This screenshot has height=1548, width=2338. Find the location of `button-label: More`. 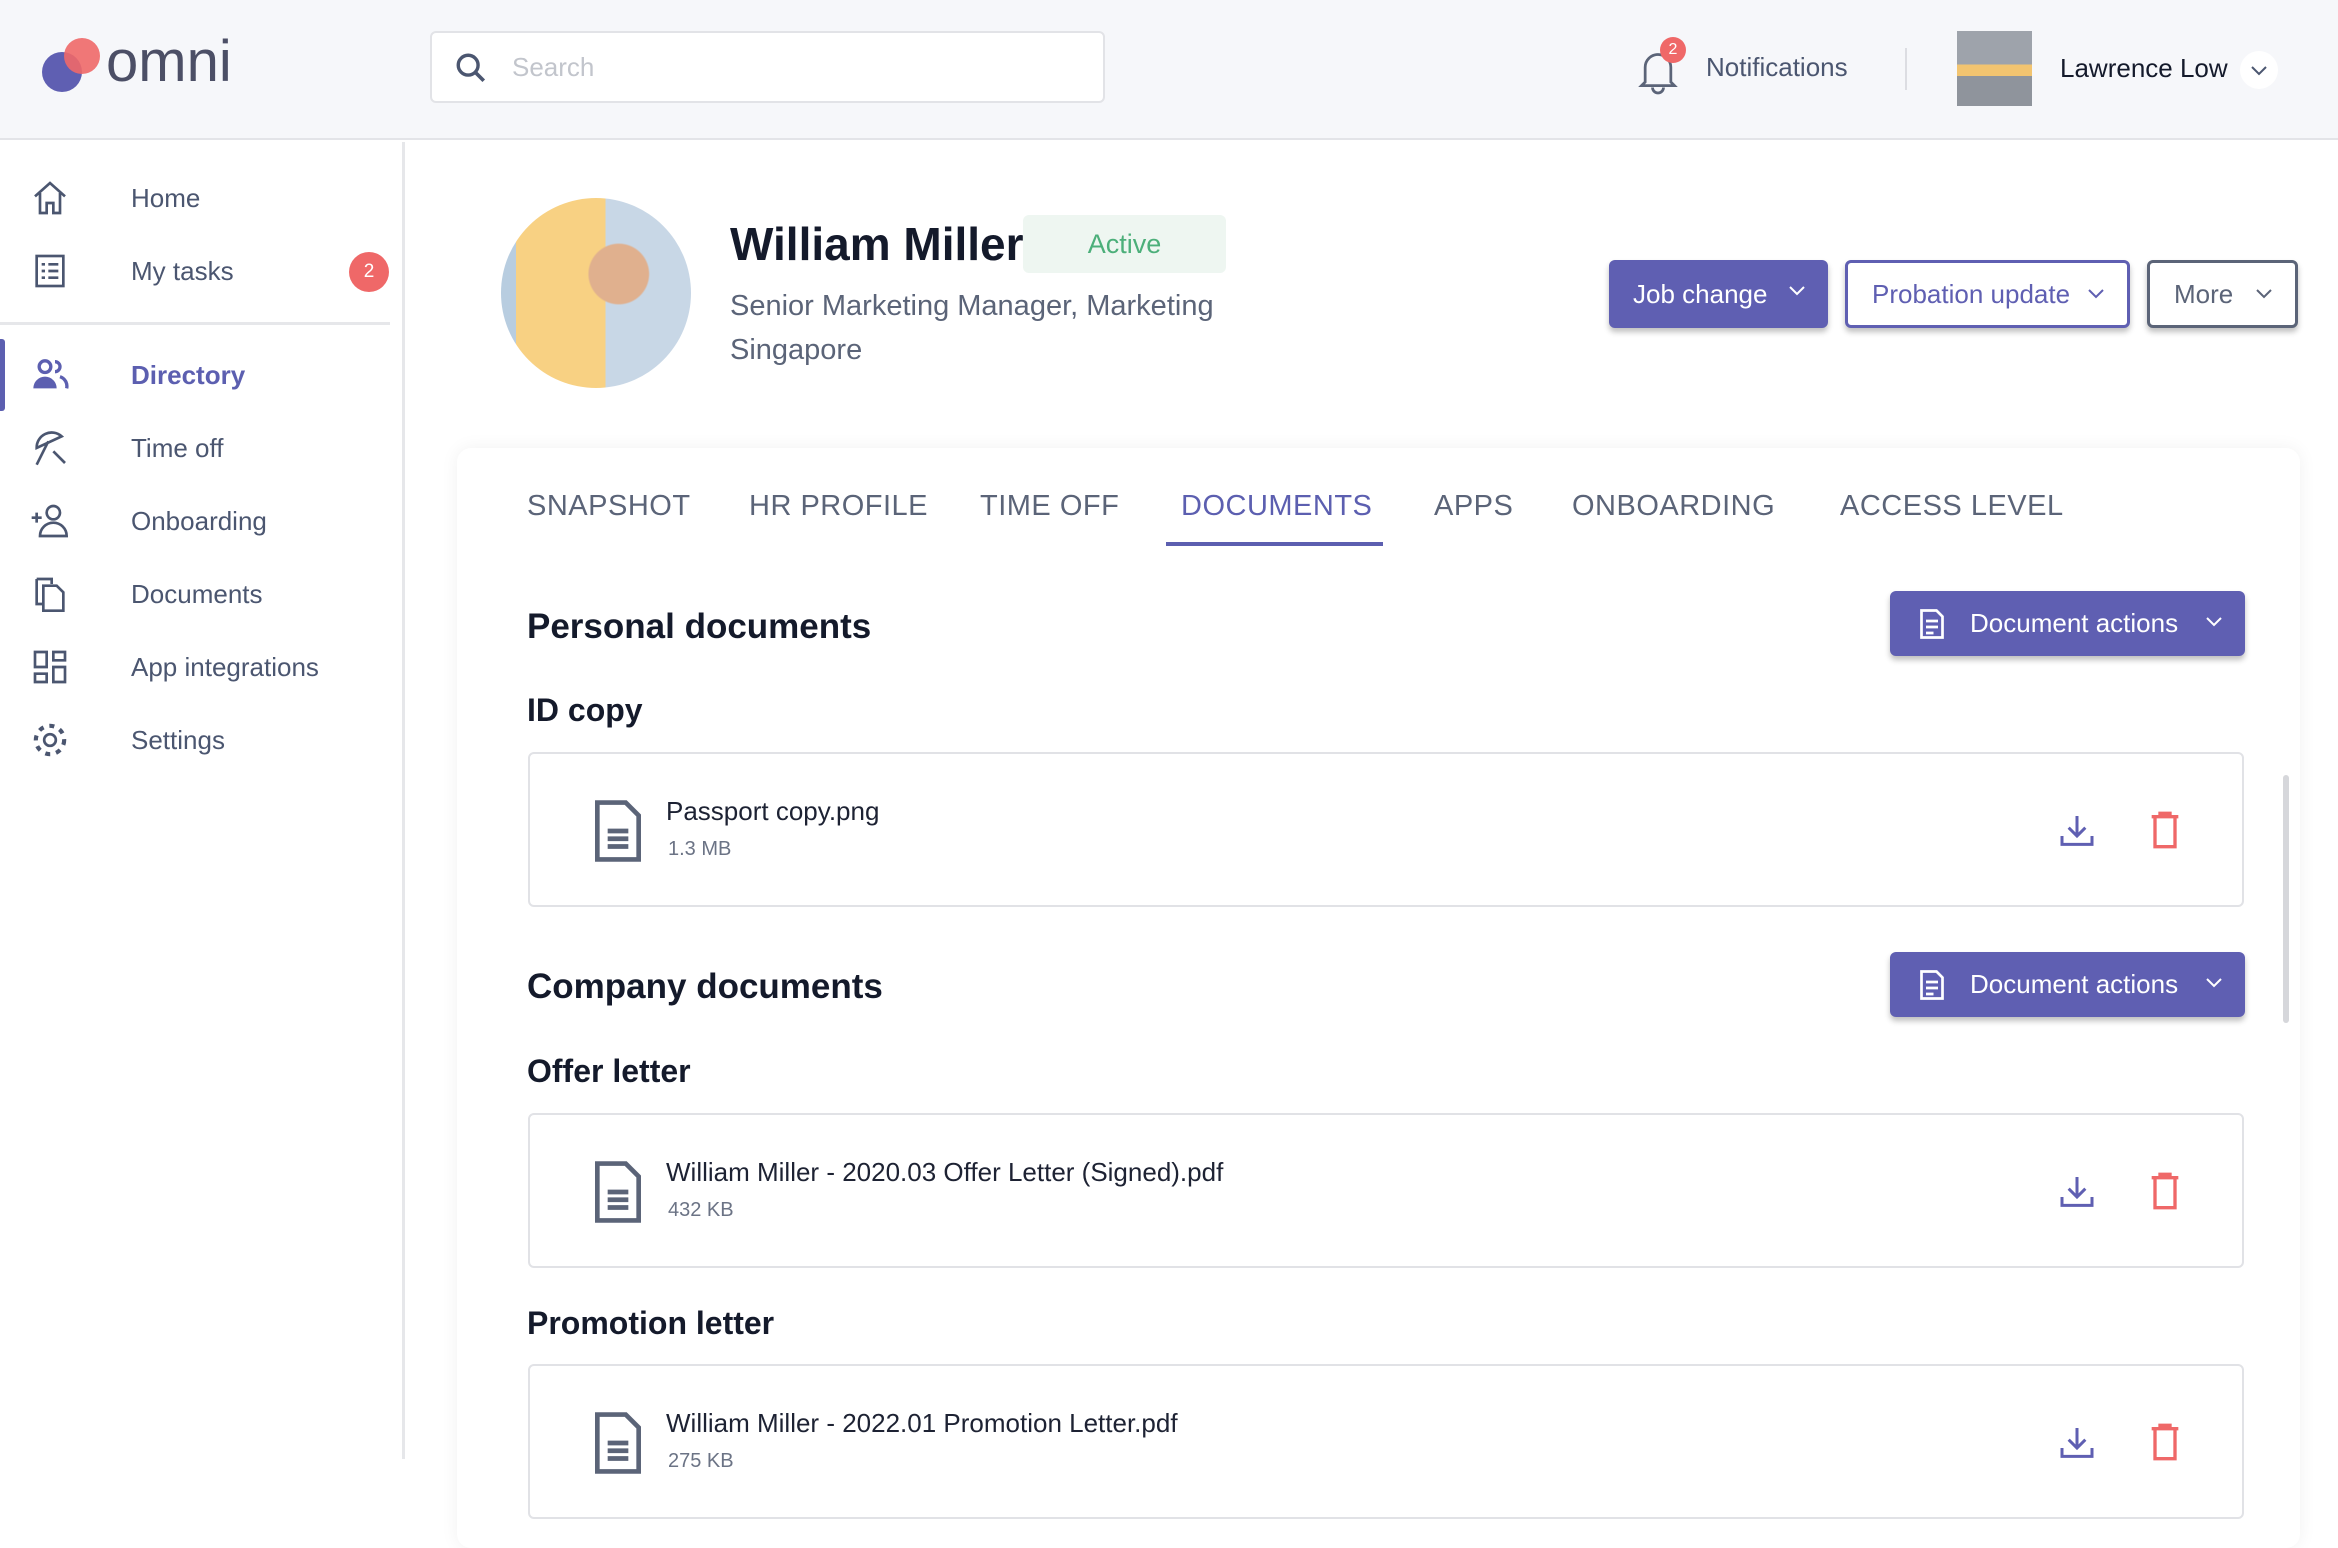

button-label: More is located at coordinates (2204, 293).